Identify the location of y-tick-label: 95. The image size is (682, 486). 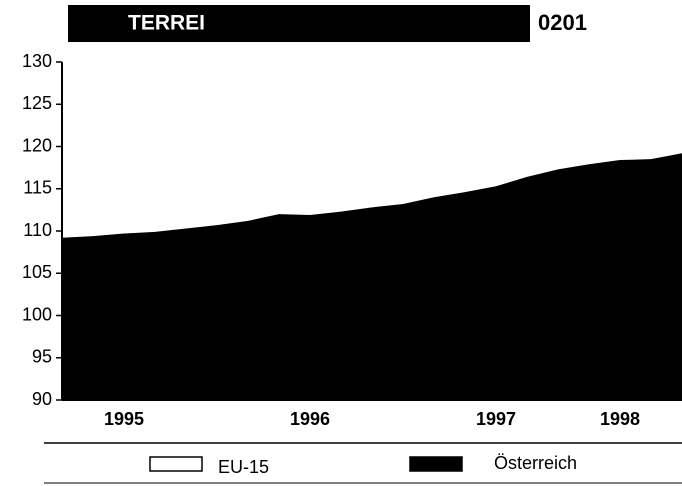
(42, 357).